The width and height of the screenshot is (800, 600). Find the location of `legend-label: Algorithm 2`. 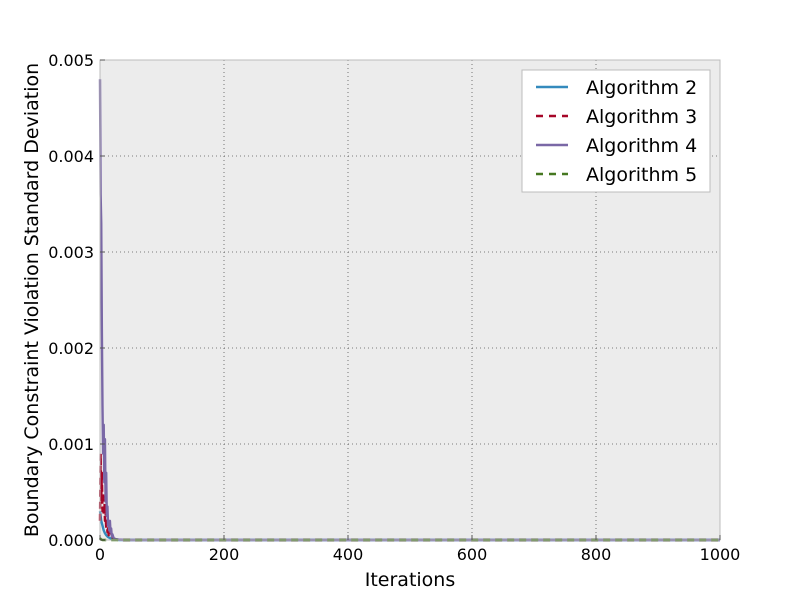

legend-label: Algorithm 2 is located at coordinates (641, 88).